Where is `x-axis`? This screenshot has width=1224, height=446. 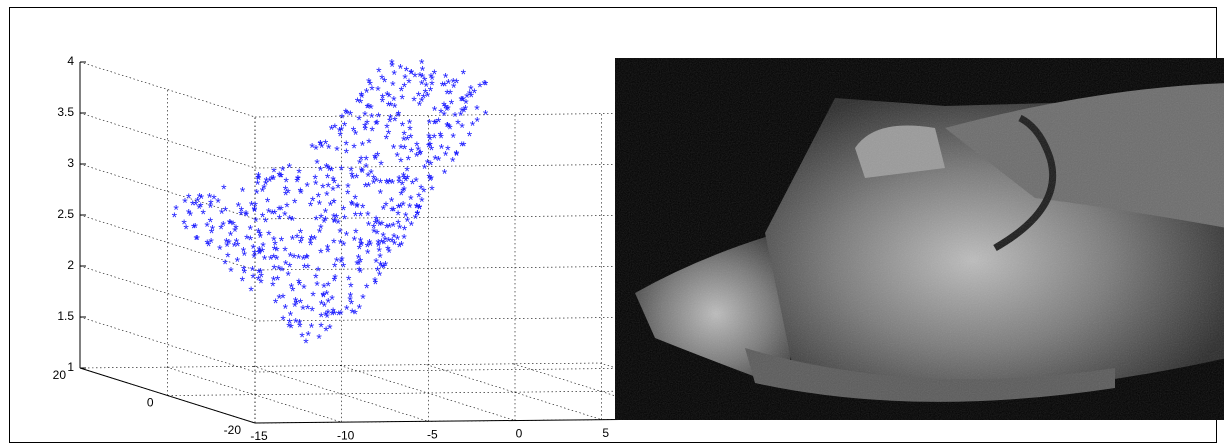 x-axis is located at coordinates (437, 421).